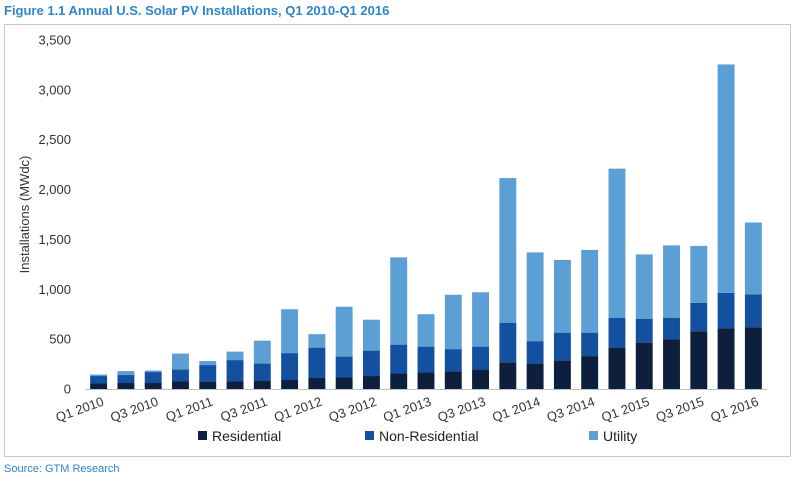 The height and width of the screenshot is (482, 799). I want to click on x-tick-label: Q1 2014, so click(516, 409).